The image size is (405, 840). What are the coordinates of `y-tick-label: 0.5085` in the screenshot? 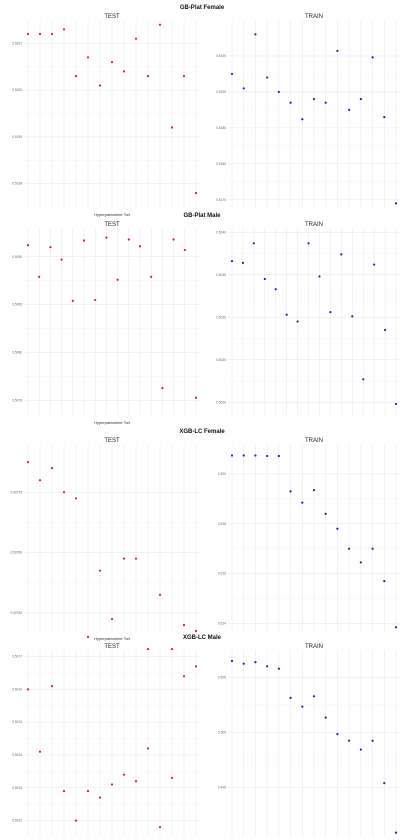 It's located at (17, 305).